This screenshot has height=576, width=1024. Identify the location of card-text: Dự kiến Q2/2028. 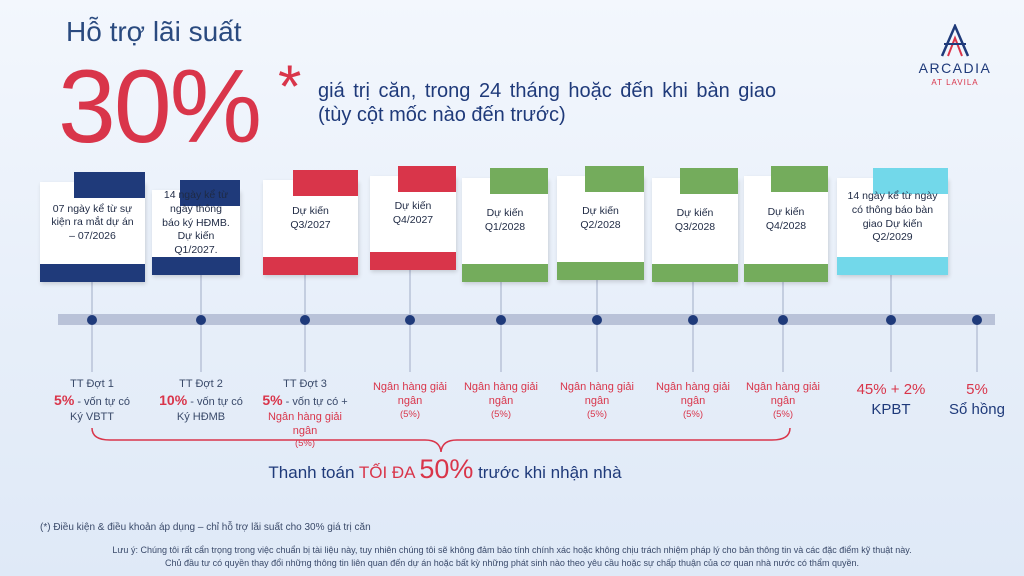
(600, 218).